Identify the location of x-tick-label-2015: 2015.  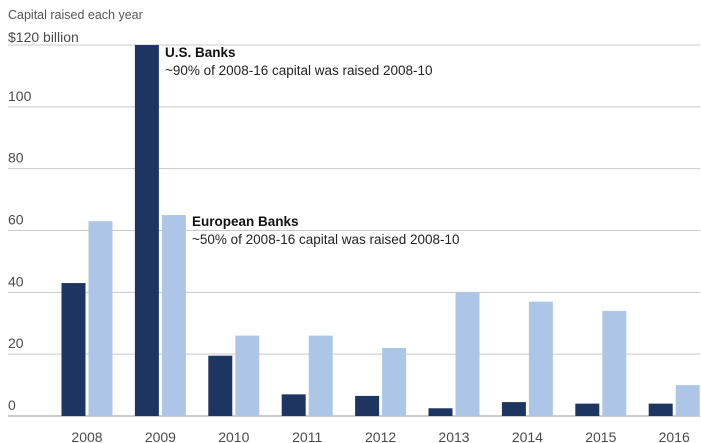
(600, 436).